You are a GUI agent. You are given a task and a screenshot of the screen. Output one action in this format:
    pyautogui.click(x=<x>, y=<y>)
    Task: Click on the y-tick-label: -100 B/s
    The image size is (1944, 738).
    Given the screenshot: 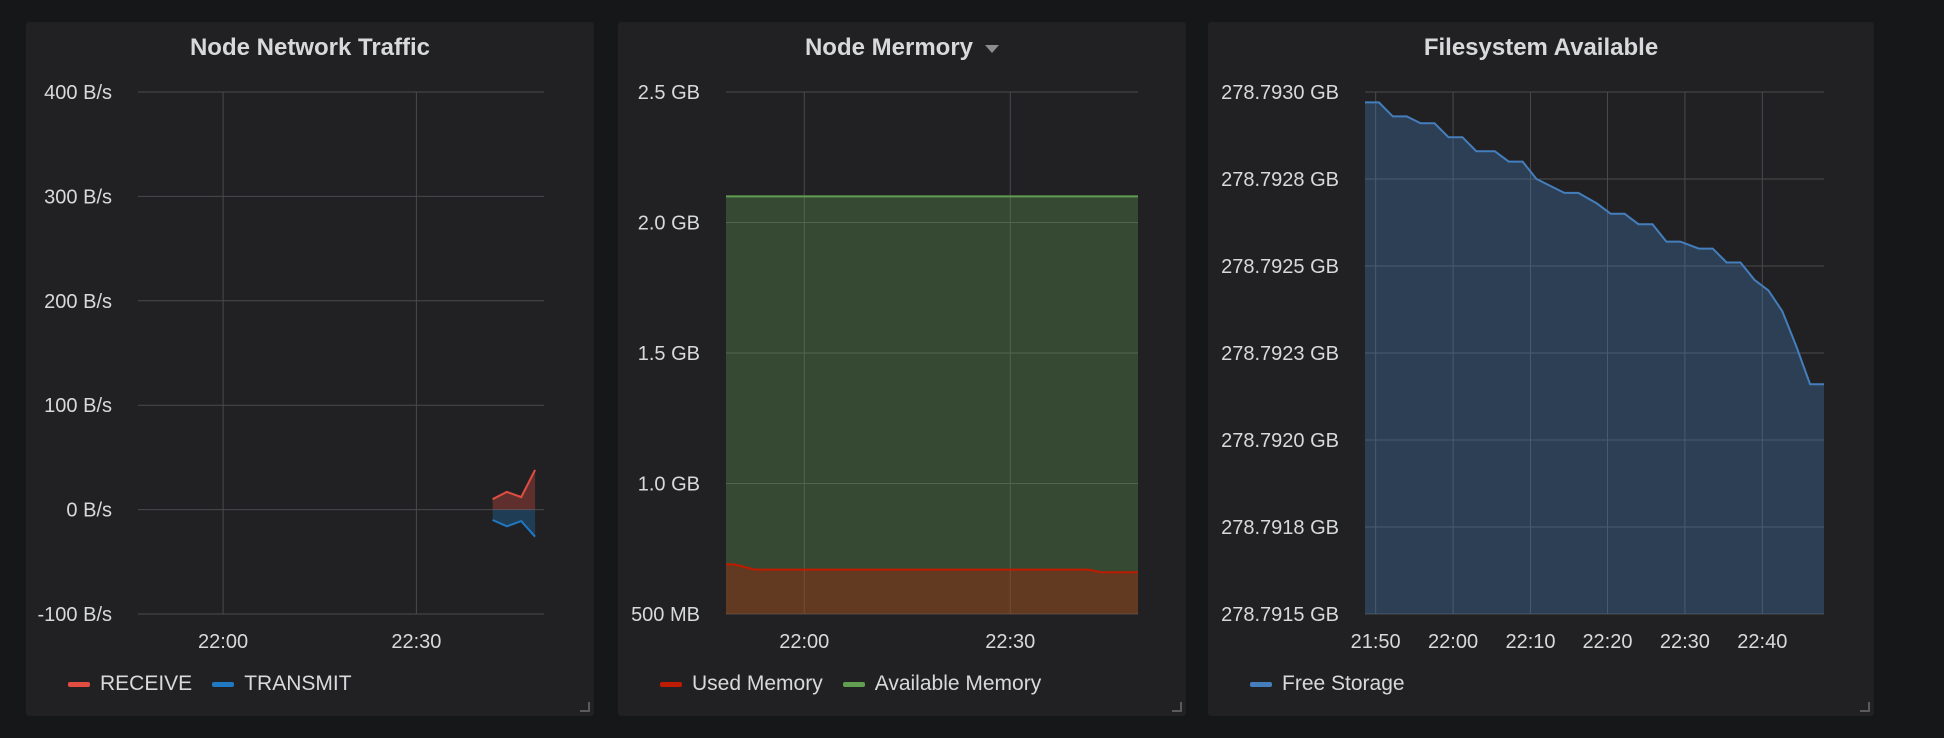 What is the action you would take?
    pyautogui.click(x=75, y=615)
    